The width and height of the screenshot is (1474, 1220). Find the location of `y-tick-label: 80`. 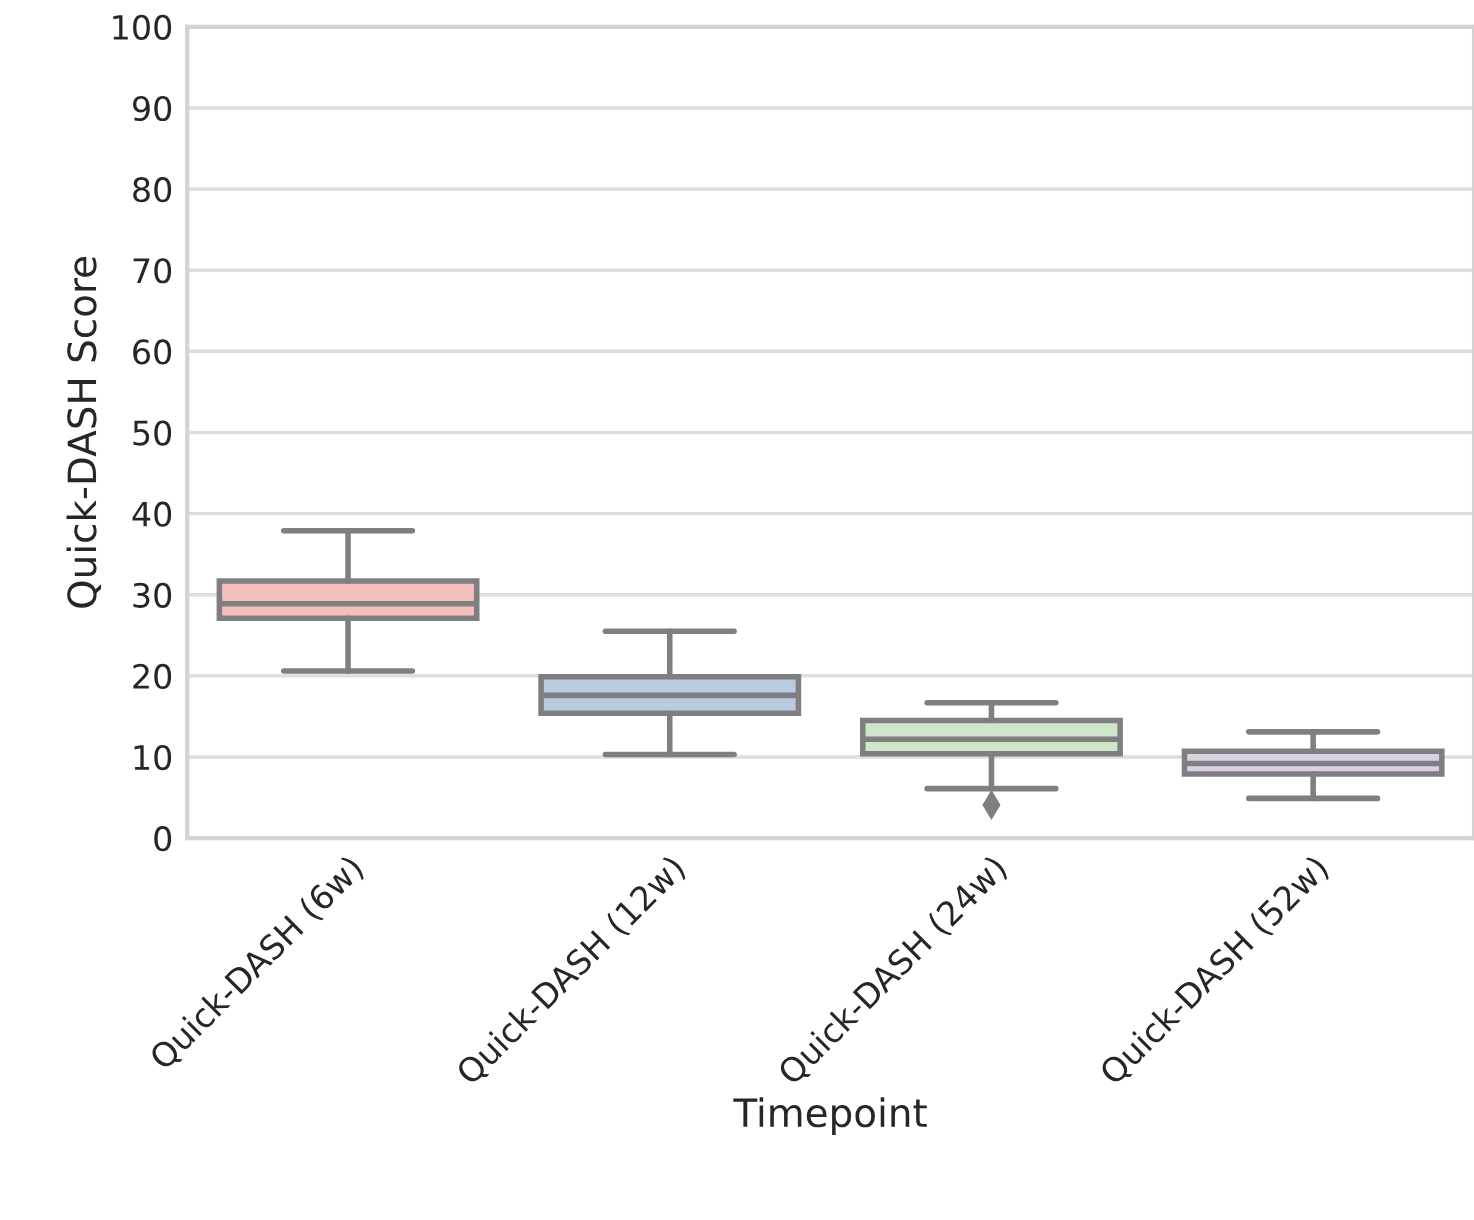

y-tick-label: 80 is located at coordinates (152, 190).